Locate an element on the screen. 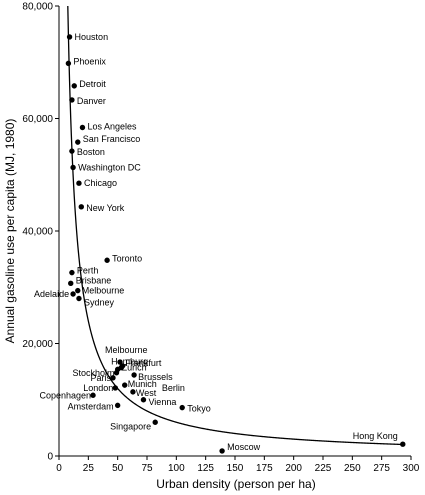 Image resolution: width=425 pixels, height=495 pixels. point-label: Toronto is located at coordinates (127, 258).